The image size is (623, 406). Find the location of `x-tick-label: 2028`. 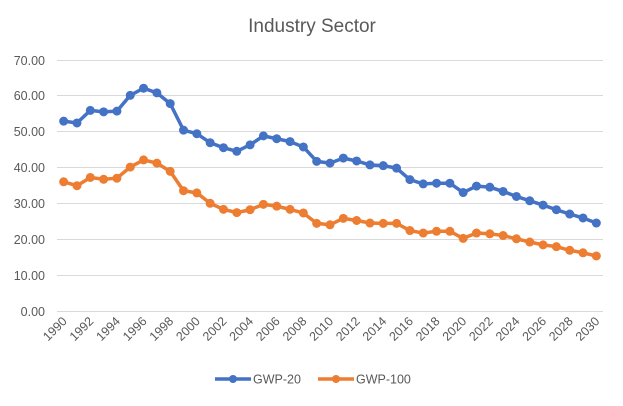

x-tick-label: 2028 is located at coordinates (561, 329).